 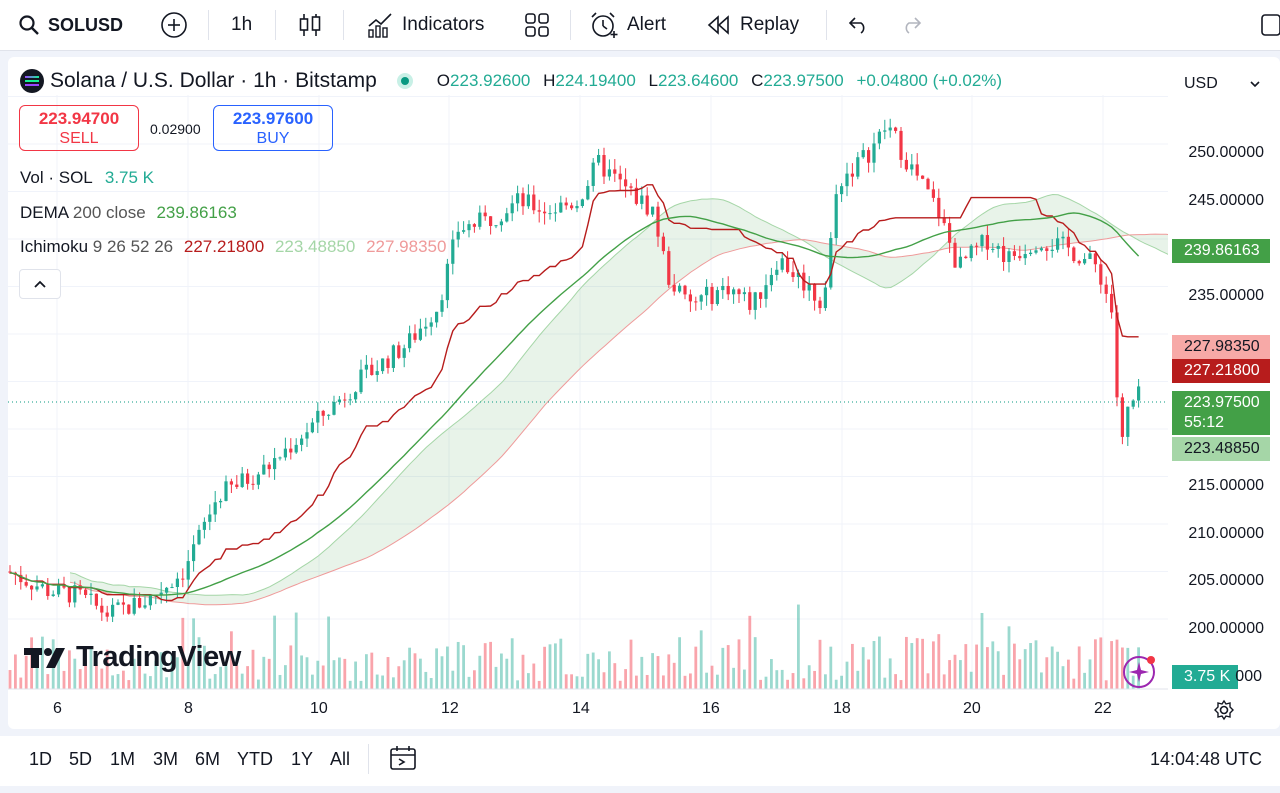 I want to click on rewind-icon, so click(x=718, y=25).